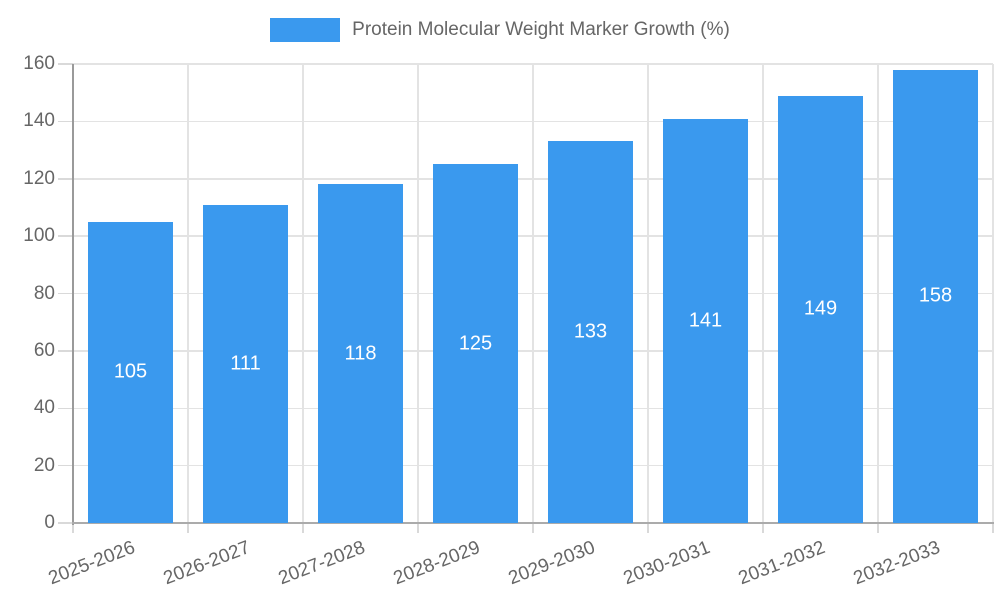  I want to click on y-axis-line, so click(73, 294).